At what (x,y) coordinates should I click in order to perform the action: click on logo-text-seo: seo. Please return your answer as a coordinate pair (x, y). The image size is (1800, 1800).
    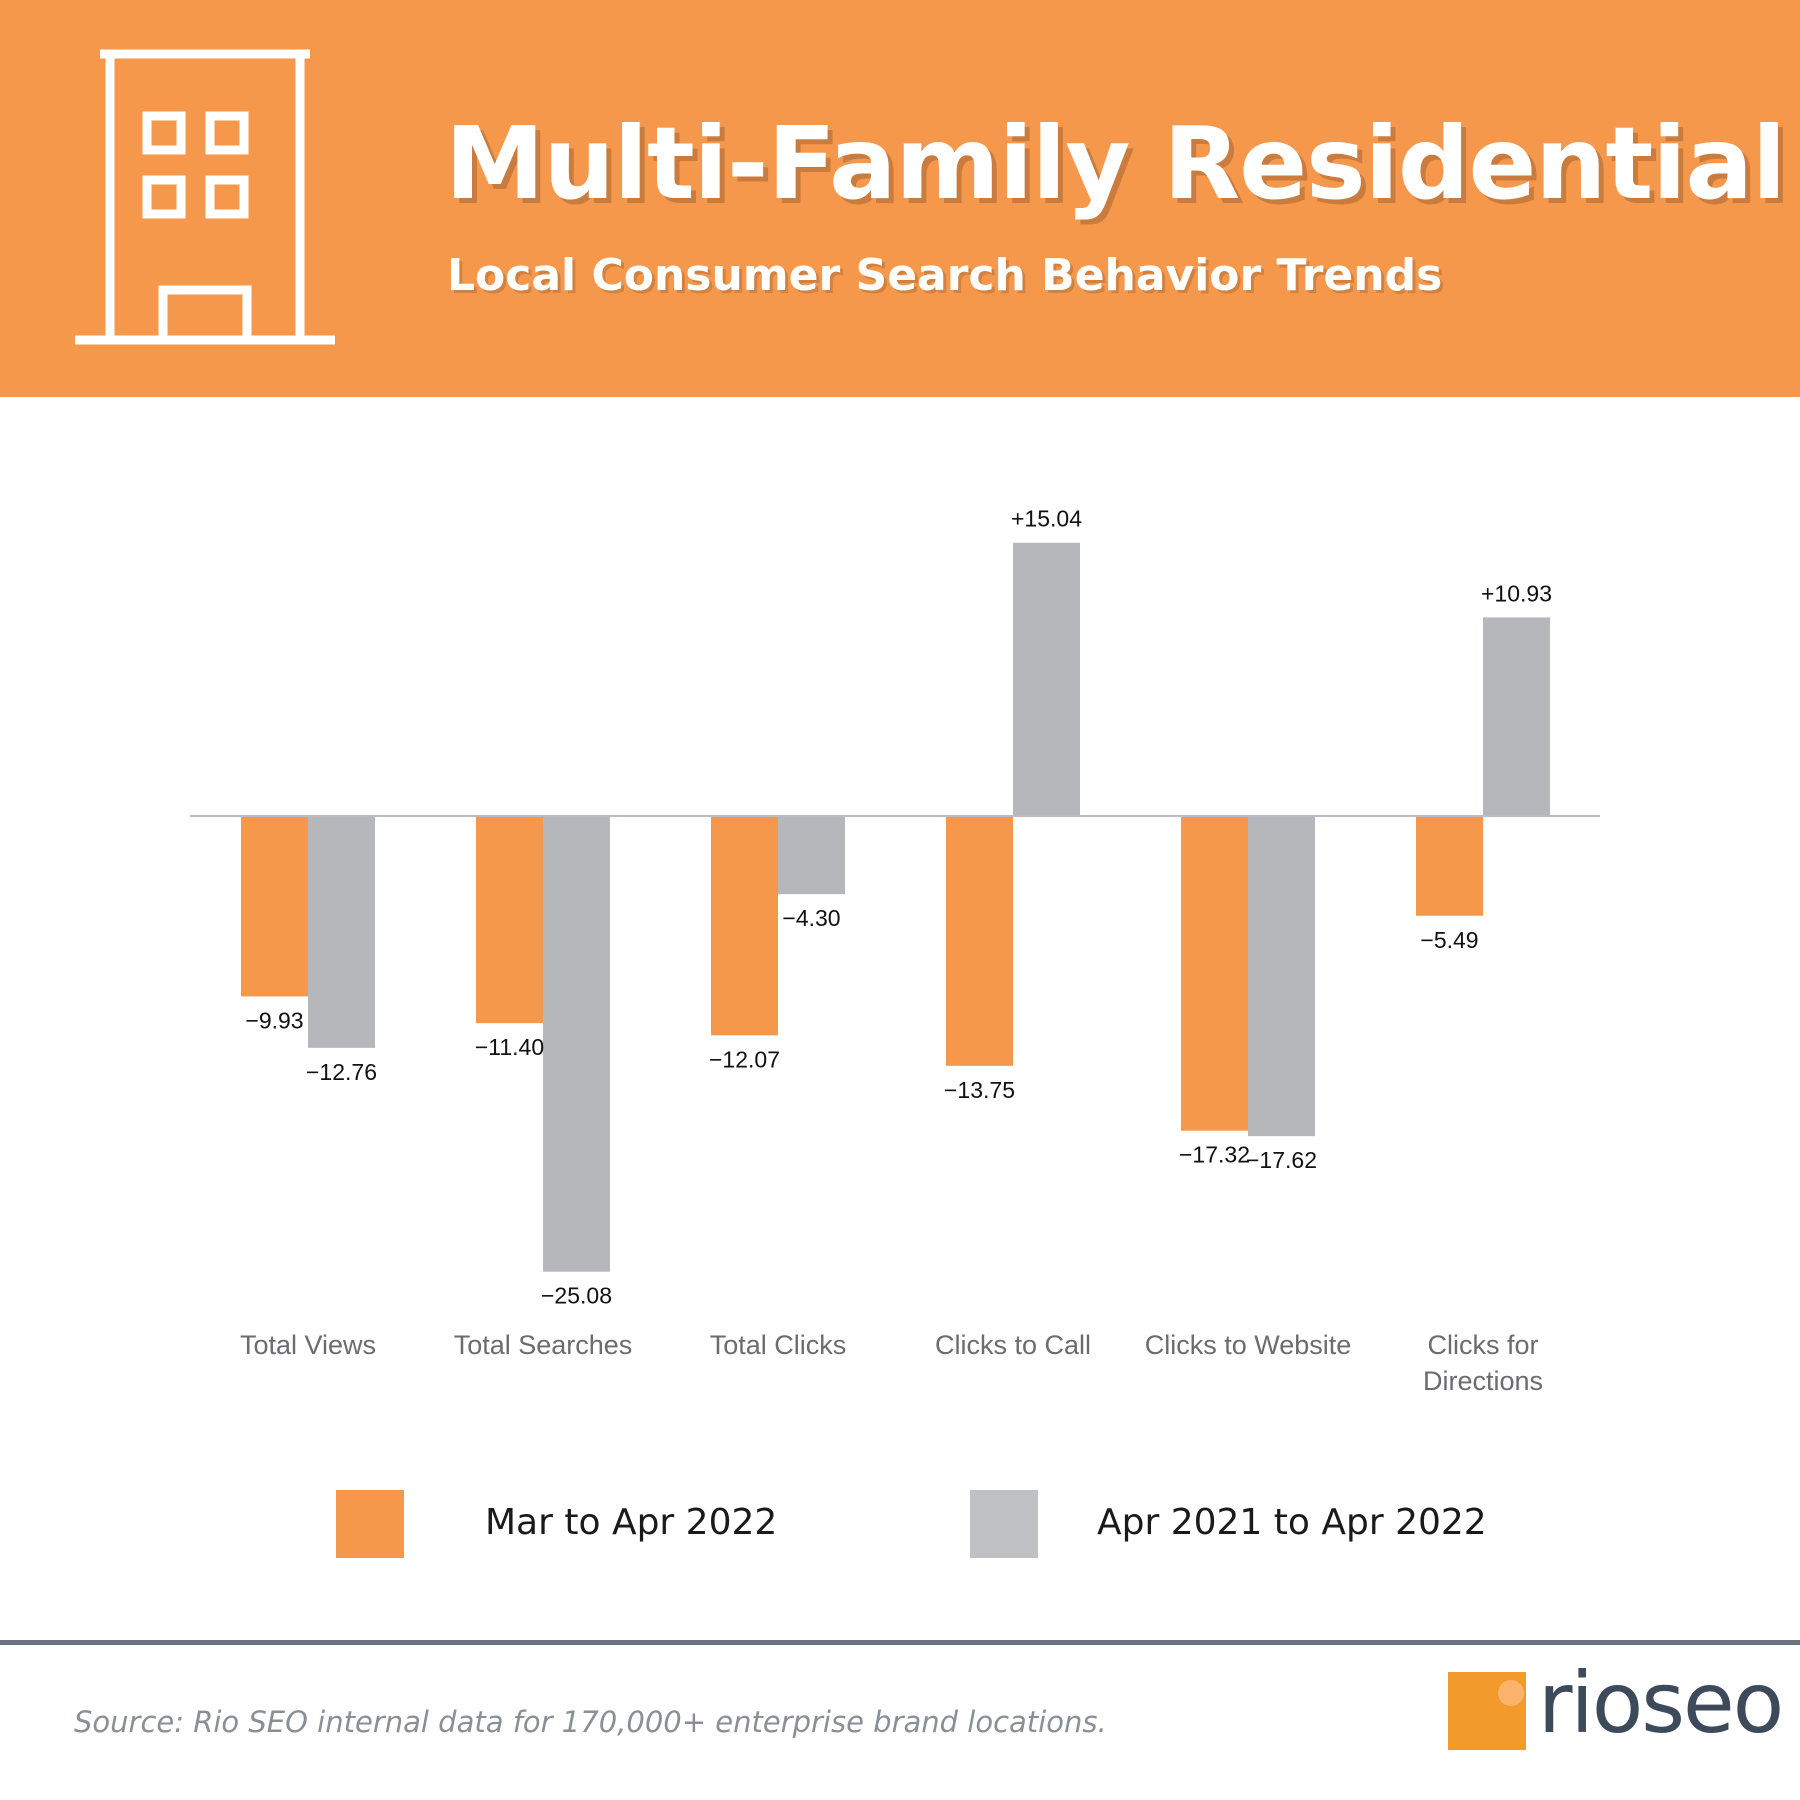
    Looking at the image, I should click on (1712, 1703).